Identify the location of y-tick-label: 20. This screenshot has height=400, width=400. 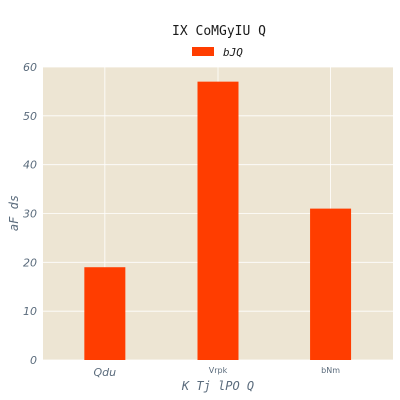
(30, 262).